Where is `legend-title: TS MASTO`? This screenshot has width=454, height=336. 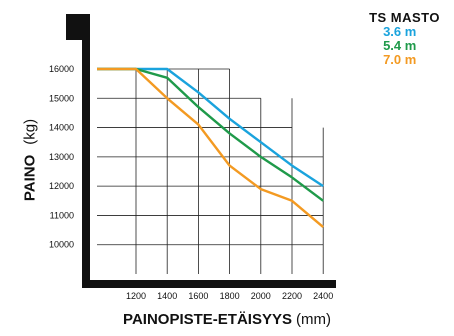 legend-title: TS MASTO is located at coordinates (404, 17).